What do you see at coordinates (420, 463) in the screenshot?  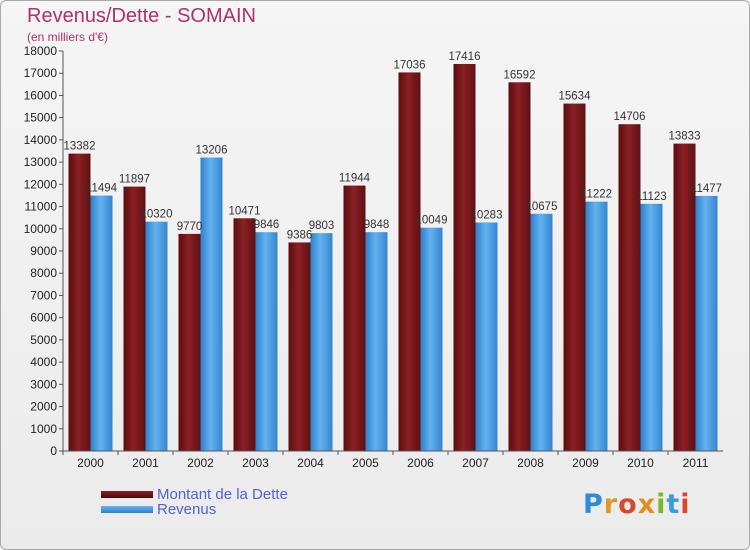 I see `x-tick-label: 2006` at bounding box center [420, 463].